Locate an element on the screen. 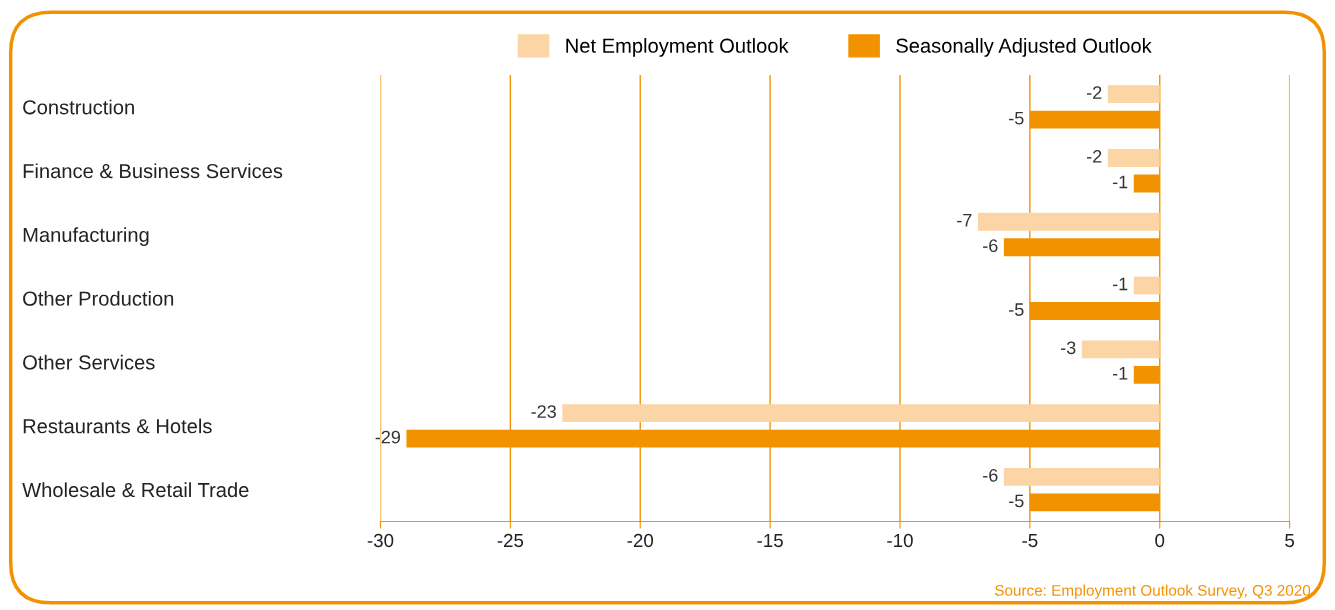 Image resolution: width=1335 pixels, height=610 pixels. source-note: Source: Employment Outlook Survey, Q3 2020. is located at coordinates (1154, 591).